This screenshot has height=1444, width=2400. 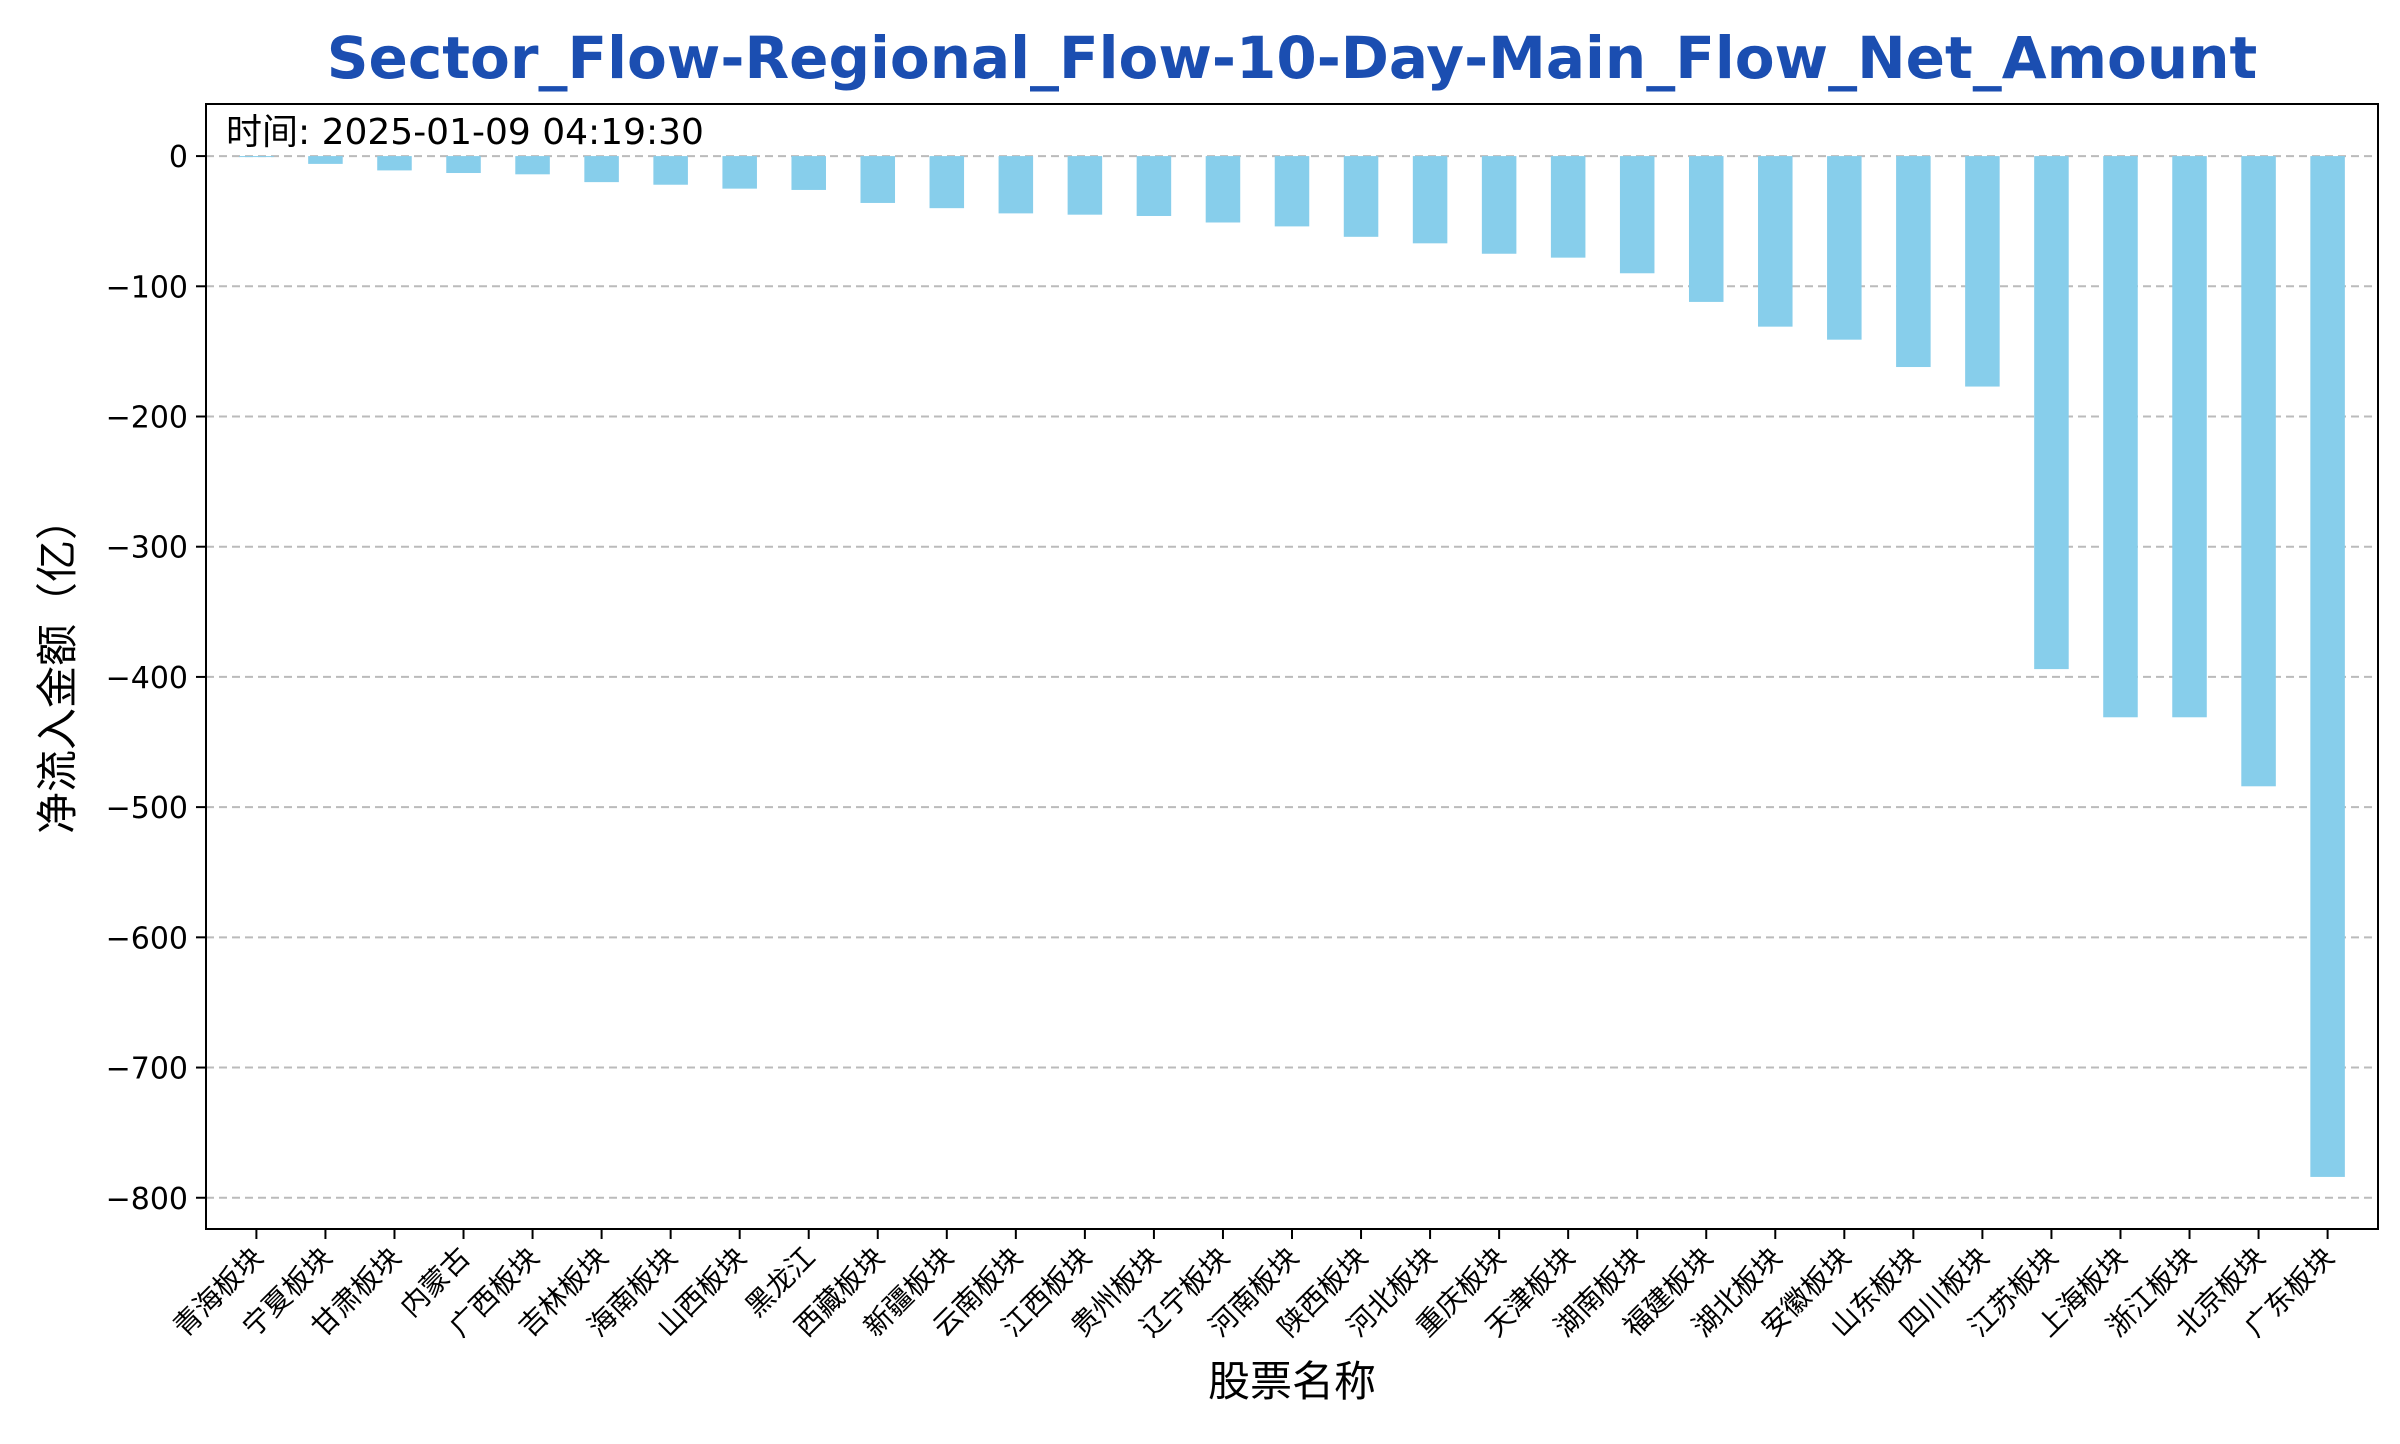 What do you see at coordinates (178, 157) in the screenshot?
I see `y-tick-label: 0` at bounding box center [178, 157].